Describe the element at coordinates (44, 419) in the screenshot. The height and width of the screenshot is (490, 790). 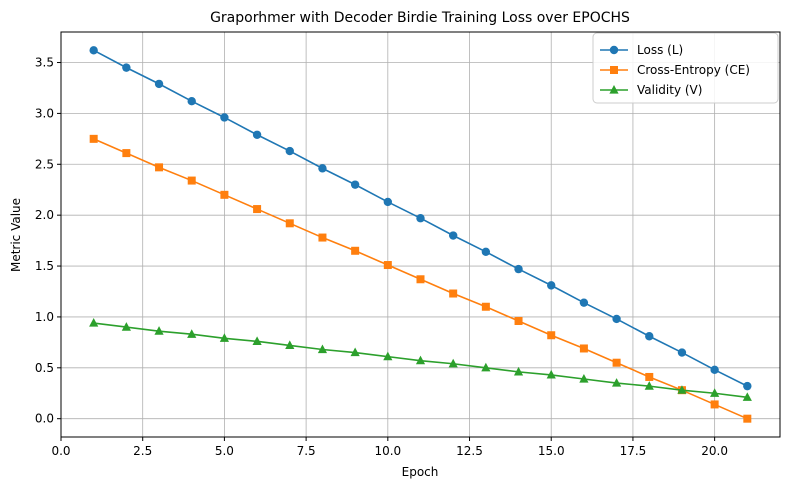
I see `y-tick-label: 0.0` at that location.